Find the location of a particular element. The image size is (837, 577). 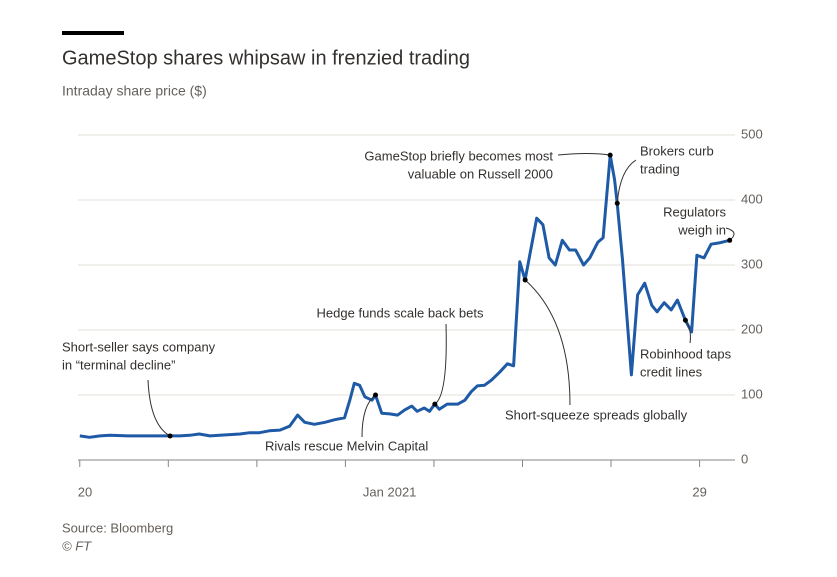

annotation-text: trading is located at coordinates (660, 168).